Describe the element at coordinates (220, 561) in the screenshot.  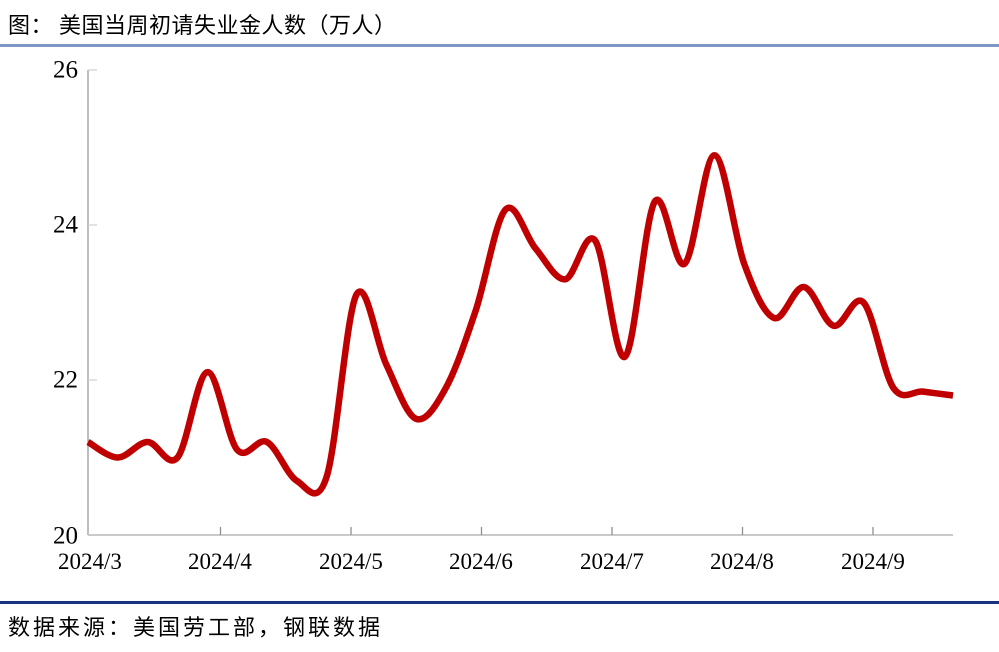
I see `x-tick-label: 2024/4` at that location.